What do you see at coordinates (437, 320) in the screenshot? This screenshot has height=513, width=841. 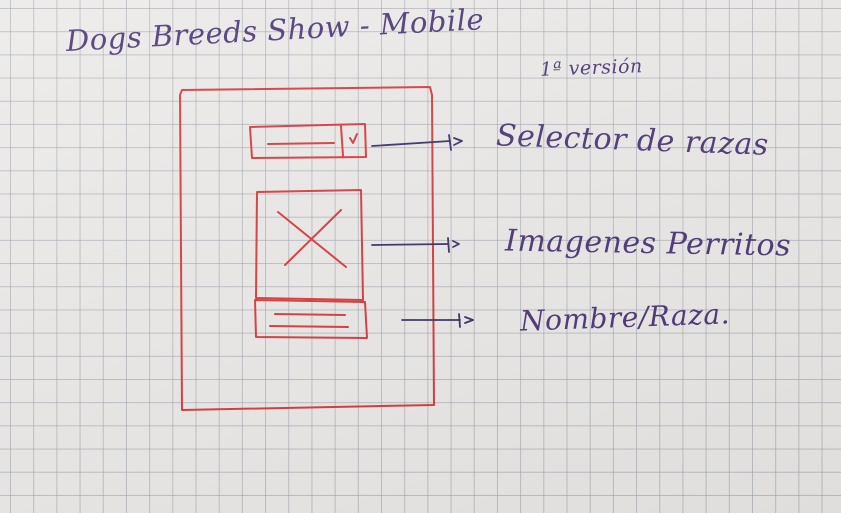 I see `name-arrow` at bounding box center [437, 320].